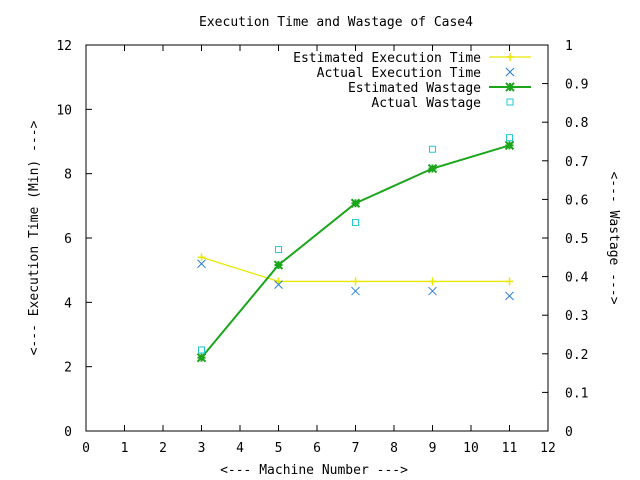 The image size is (640, 480). What do you see at coordinates (576, 200) in the screenshot?
I see `y2-tick-label: 0.6` at bounding box center [576, 200].